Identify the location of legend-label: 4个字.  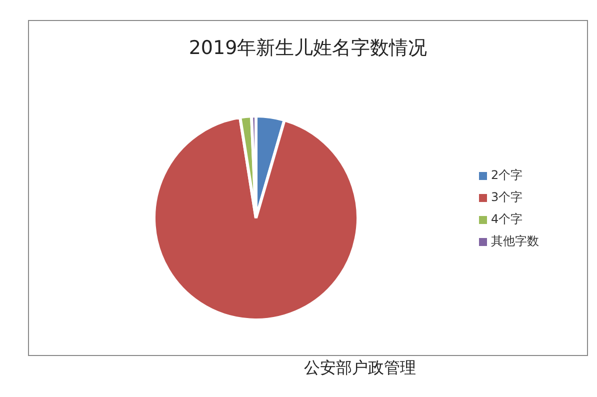
(507, 219).